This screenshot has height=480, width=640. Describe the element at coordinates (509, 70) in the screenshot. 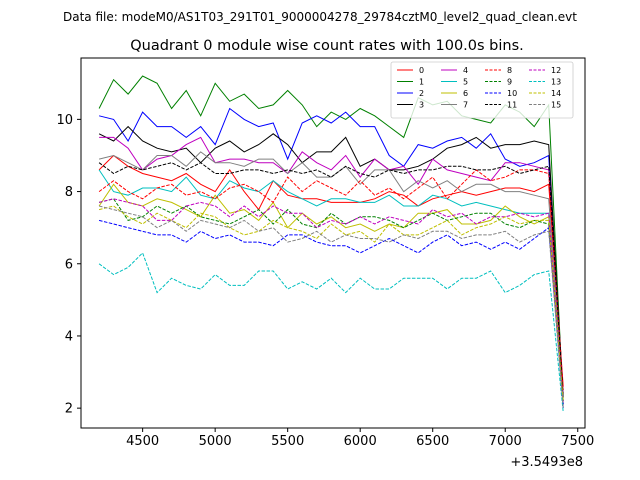

I see `legend-label: 8` at that location.